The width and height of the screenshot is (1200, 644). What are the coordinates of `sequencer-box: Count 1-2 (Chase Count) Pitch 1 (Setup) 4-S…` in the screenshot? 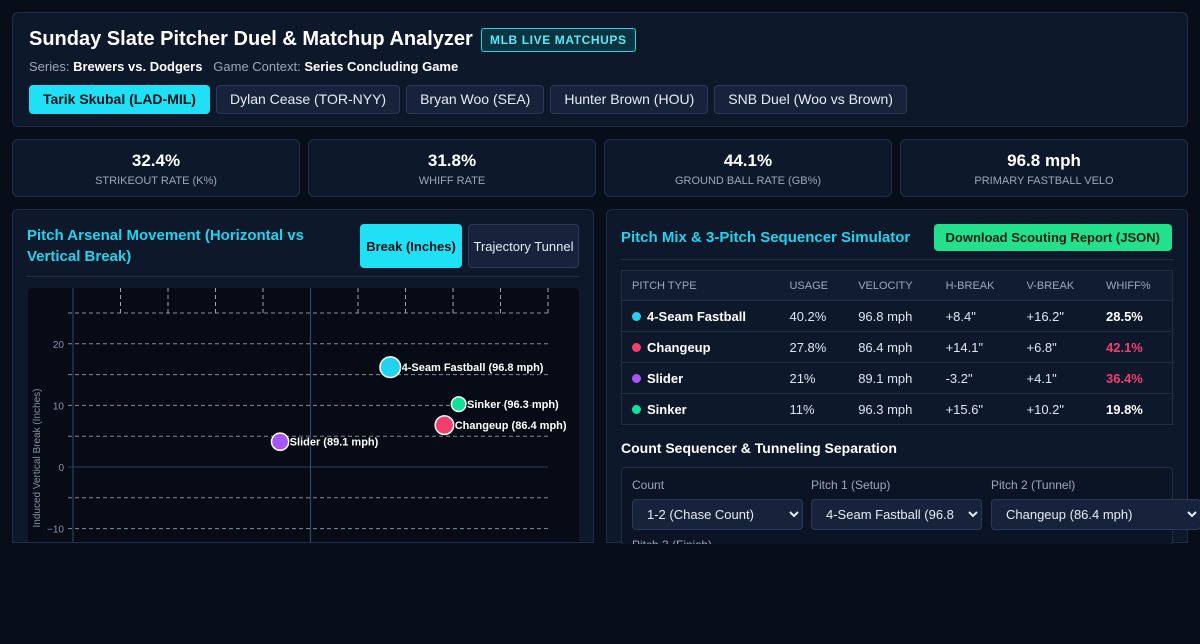 It's located at (910, 509).